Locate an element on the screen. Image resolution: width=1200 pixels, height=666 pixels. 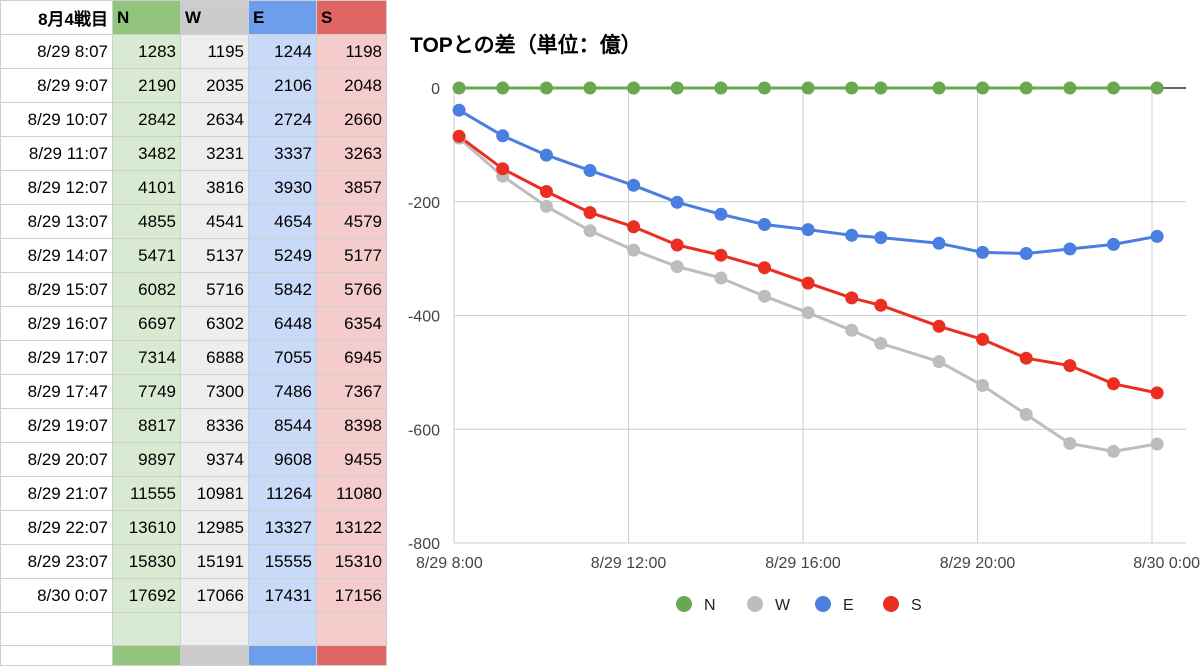
blank-cell is located at coordinates (146, 629).